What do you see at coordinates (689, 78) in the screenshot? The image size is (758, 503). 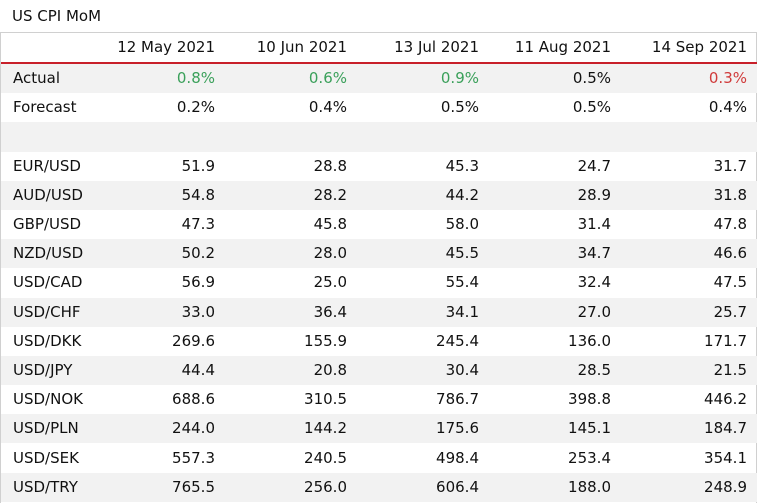 I see `actual-value: 0.3%` at bounding box center [689, 78].